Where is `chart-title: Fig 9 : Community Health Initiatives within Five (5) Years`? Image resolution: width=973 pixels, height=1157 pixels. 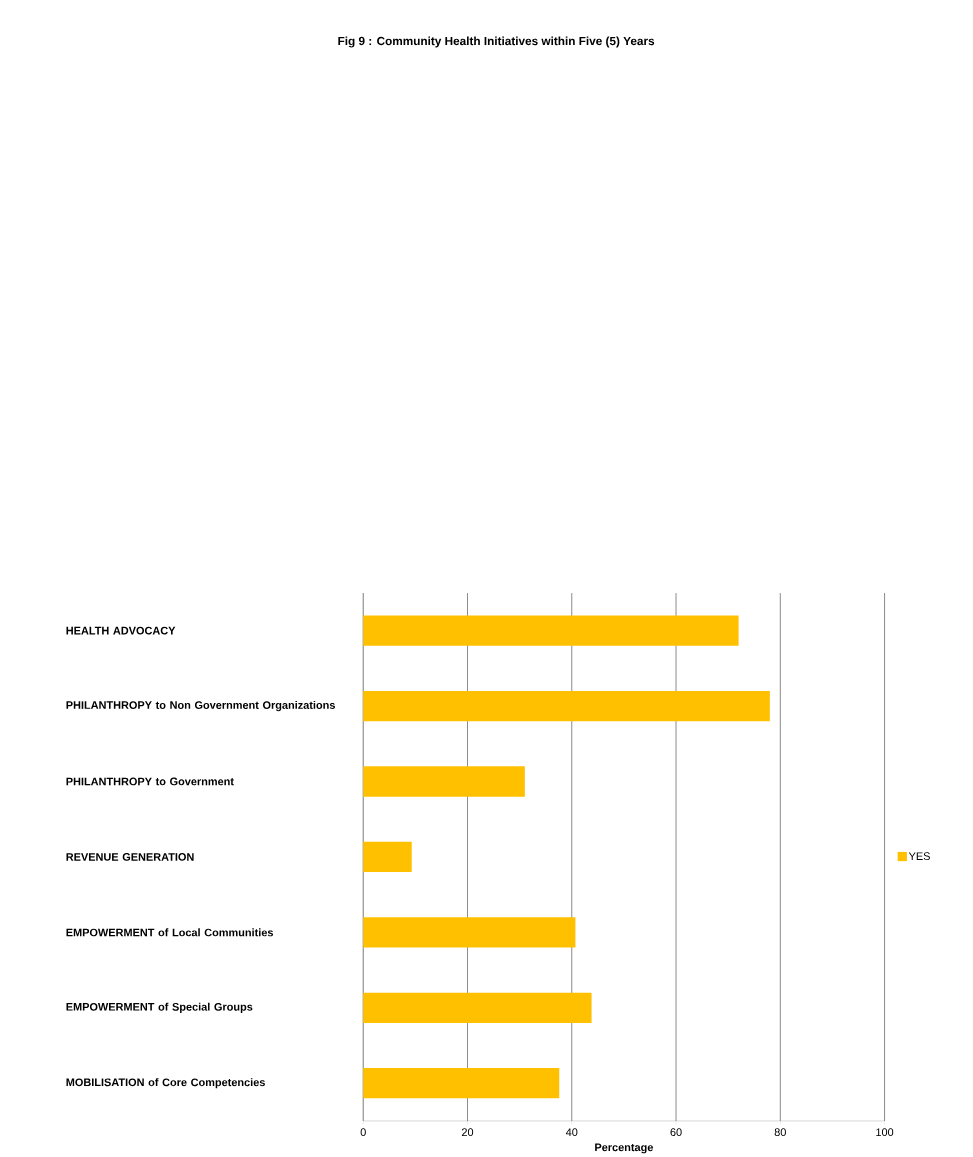
chart-title: Fig 9 : Community Health Initiatives within Five (5) Years is located at coordinates (496, 42).